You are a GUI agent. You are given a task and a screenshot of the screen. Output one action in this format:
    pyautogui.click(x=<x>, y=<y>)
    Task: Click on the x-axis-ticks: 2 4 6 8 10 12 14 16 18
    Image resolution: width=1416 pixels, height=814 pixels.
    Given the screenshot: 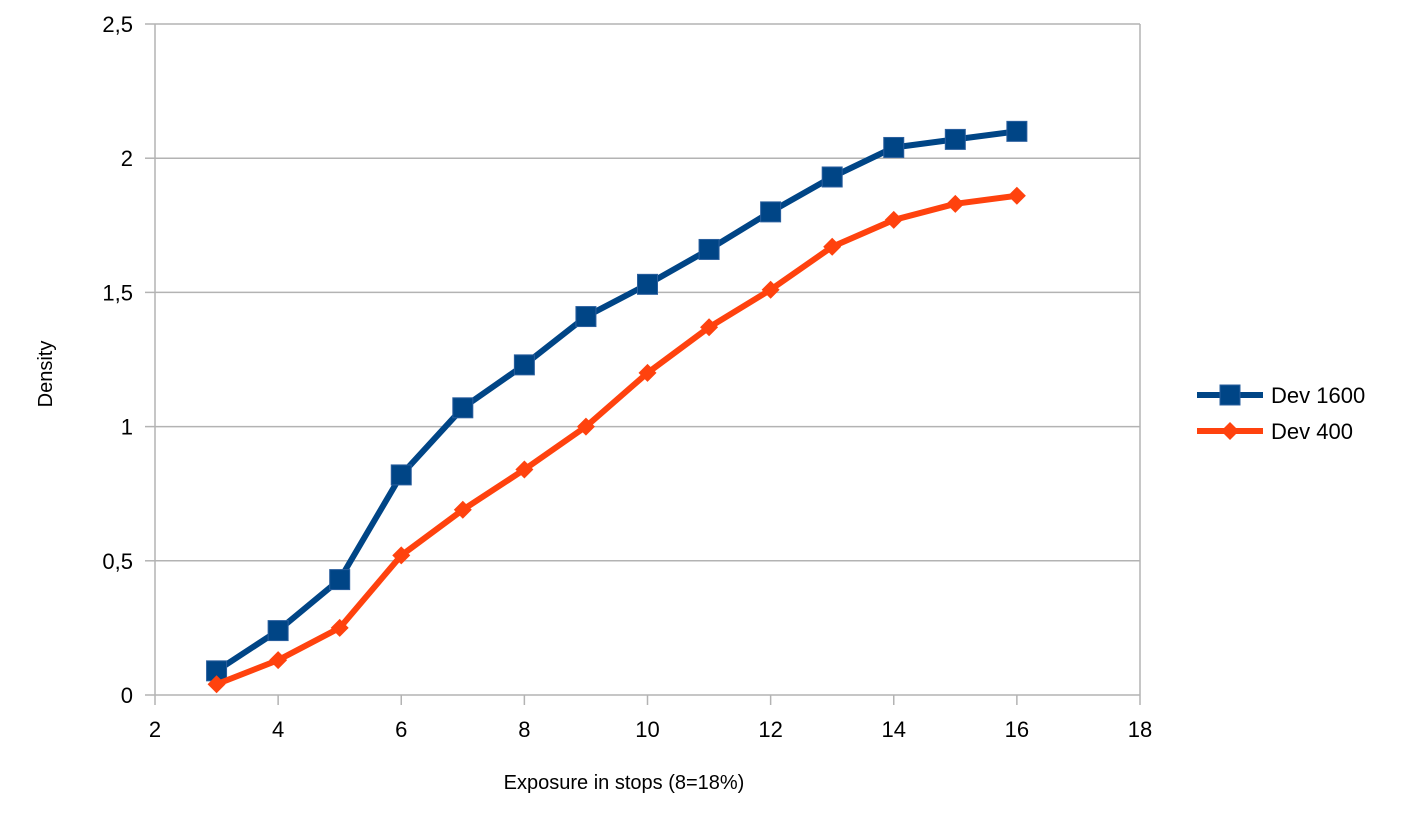 What is the action you would take?
    pyautogui.click(x=650, y=718)
    